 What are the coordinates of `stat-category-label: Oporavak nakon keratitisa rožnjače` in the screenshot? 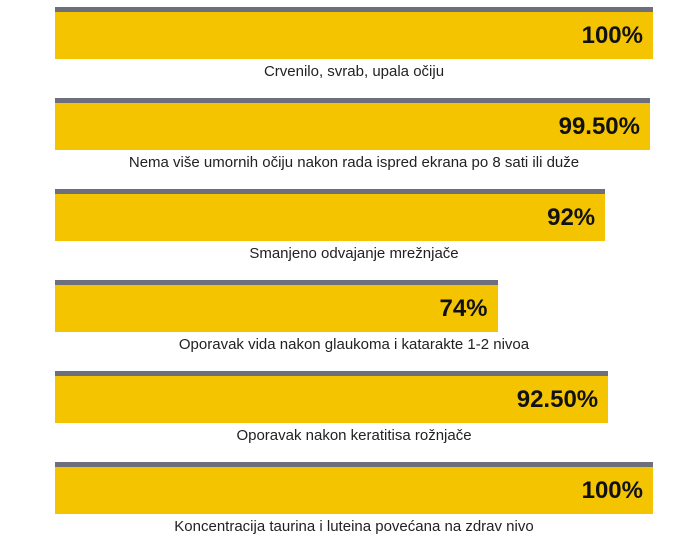 It's located at (354, 435).